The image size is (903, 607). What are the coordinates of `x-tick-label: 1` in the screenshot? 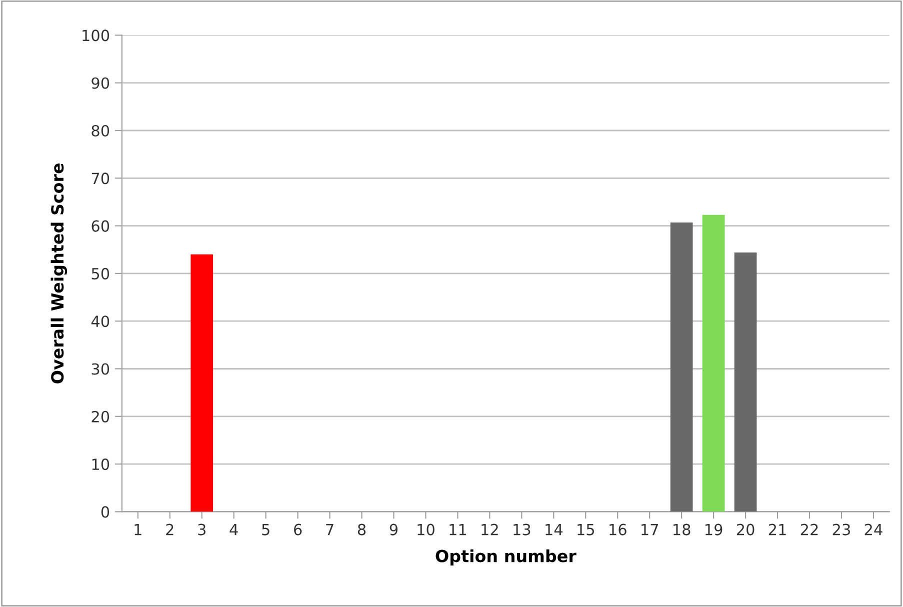 It's located at (138, 530).